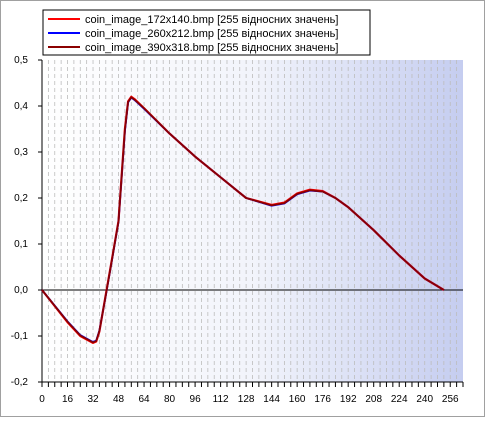 Image resolution: width=485 pixels, height=422 pixels. Describe the element at coordinates (221, 399) in the screenshot. I see `x-tick-label: 112` at that location.